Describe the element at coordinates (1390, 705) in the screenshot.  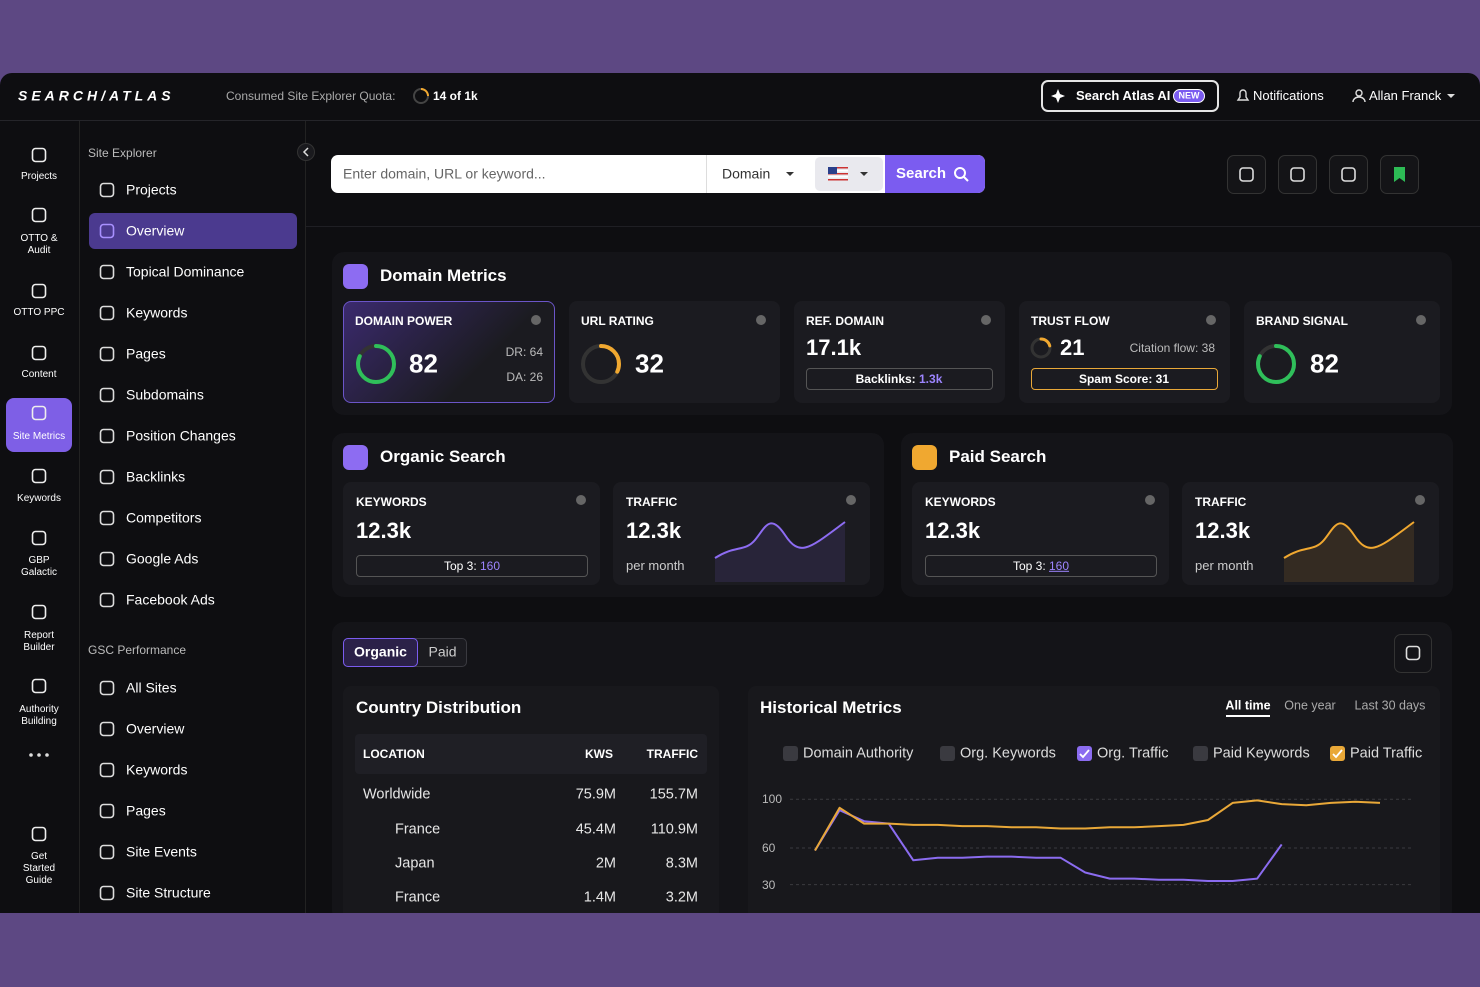
I see `range-filter: Last 30 days` at that location.